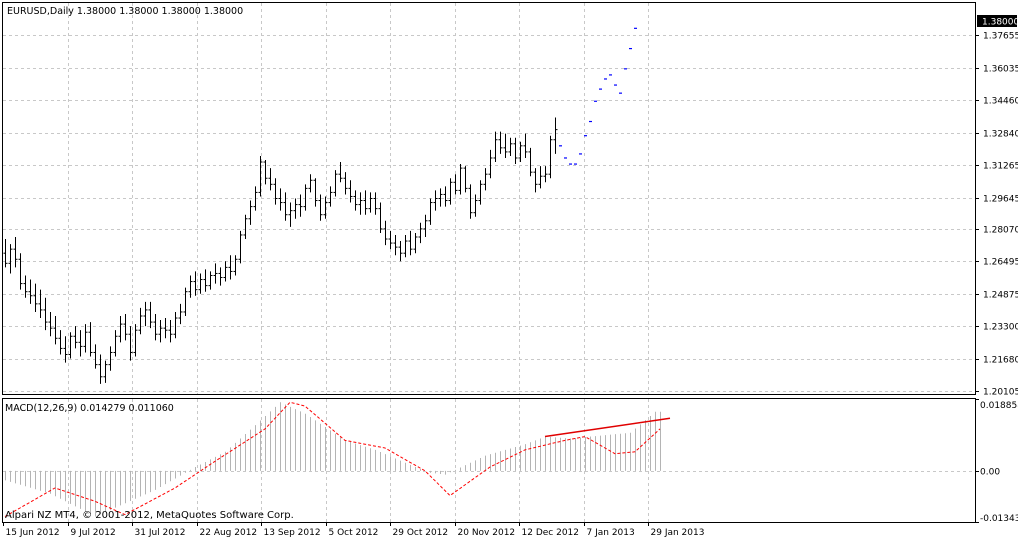  Describe the element at coordinates (1000, 263) in the screenshot. I see `price-tick-label: 1.26495` at that location.